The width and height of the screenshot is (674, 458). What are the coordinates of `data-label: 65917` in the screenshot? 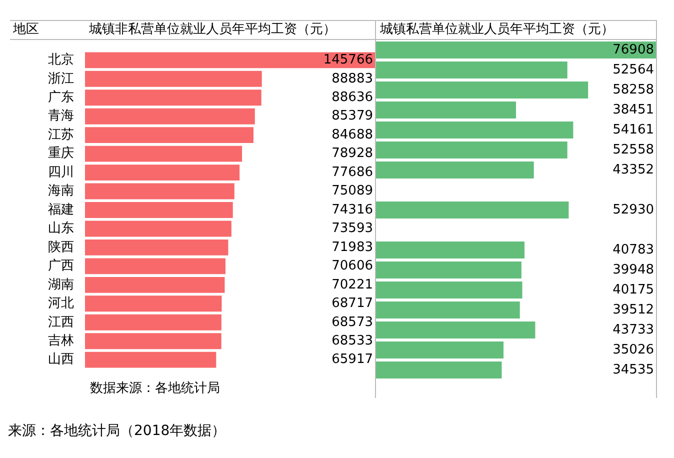 It's located at (352, 360).